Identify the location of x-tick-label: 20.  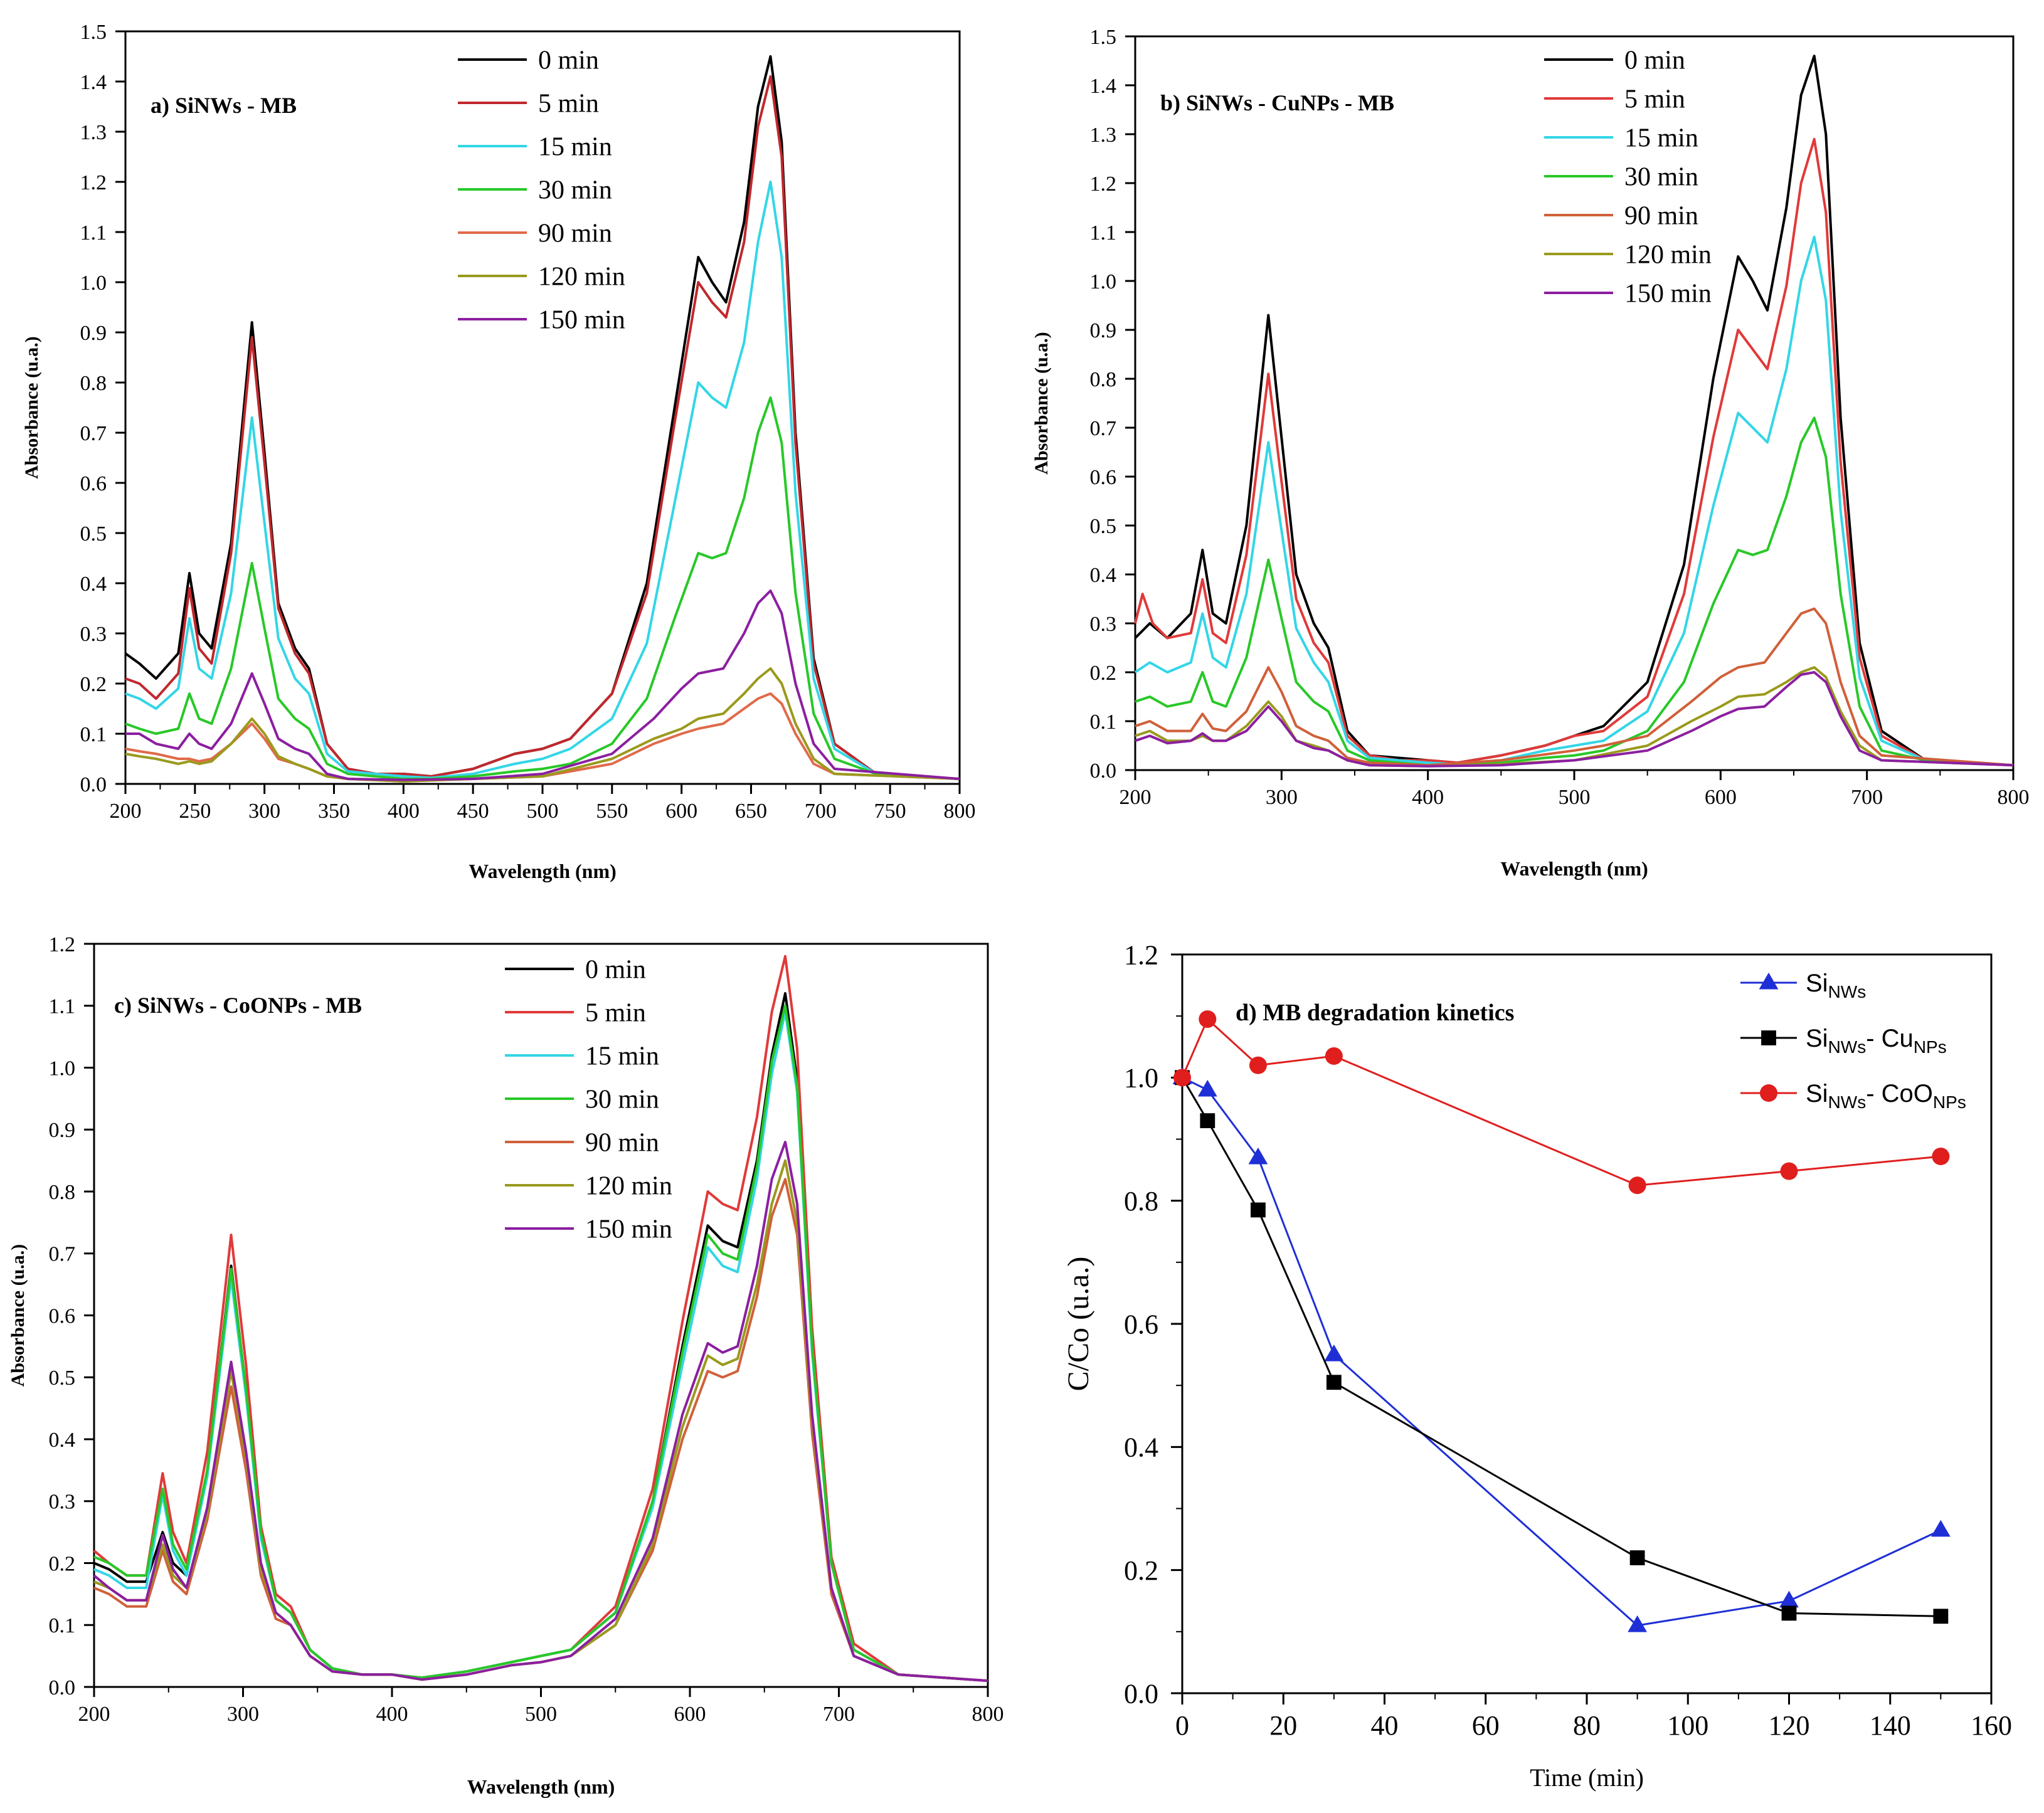
(1283, 1725).